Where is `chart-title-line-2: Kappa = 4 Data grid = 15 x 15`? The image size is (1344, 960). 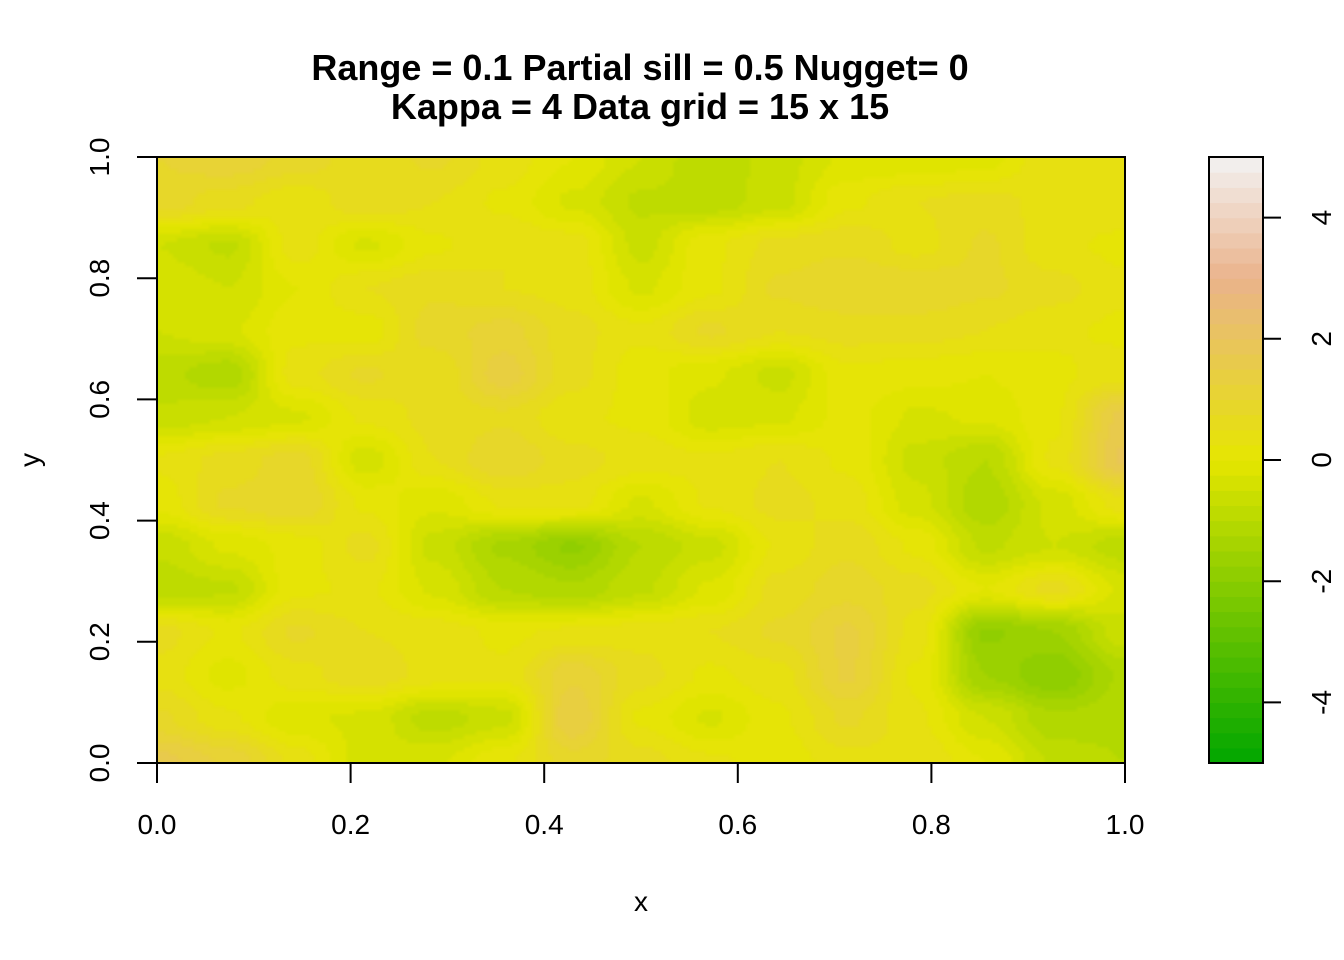
chart-title-line-2: Kappa = 4 Data grid = 15 x 15 is located at coordinates (640, 106).